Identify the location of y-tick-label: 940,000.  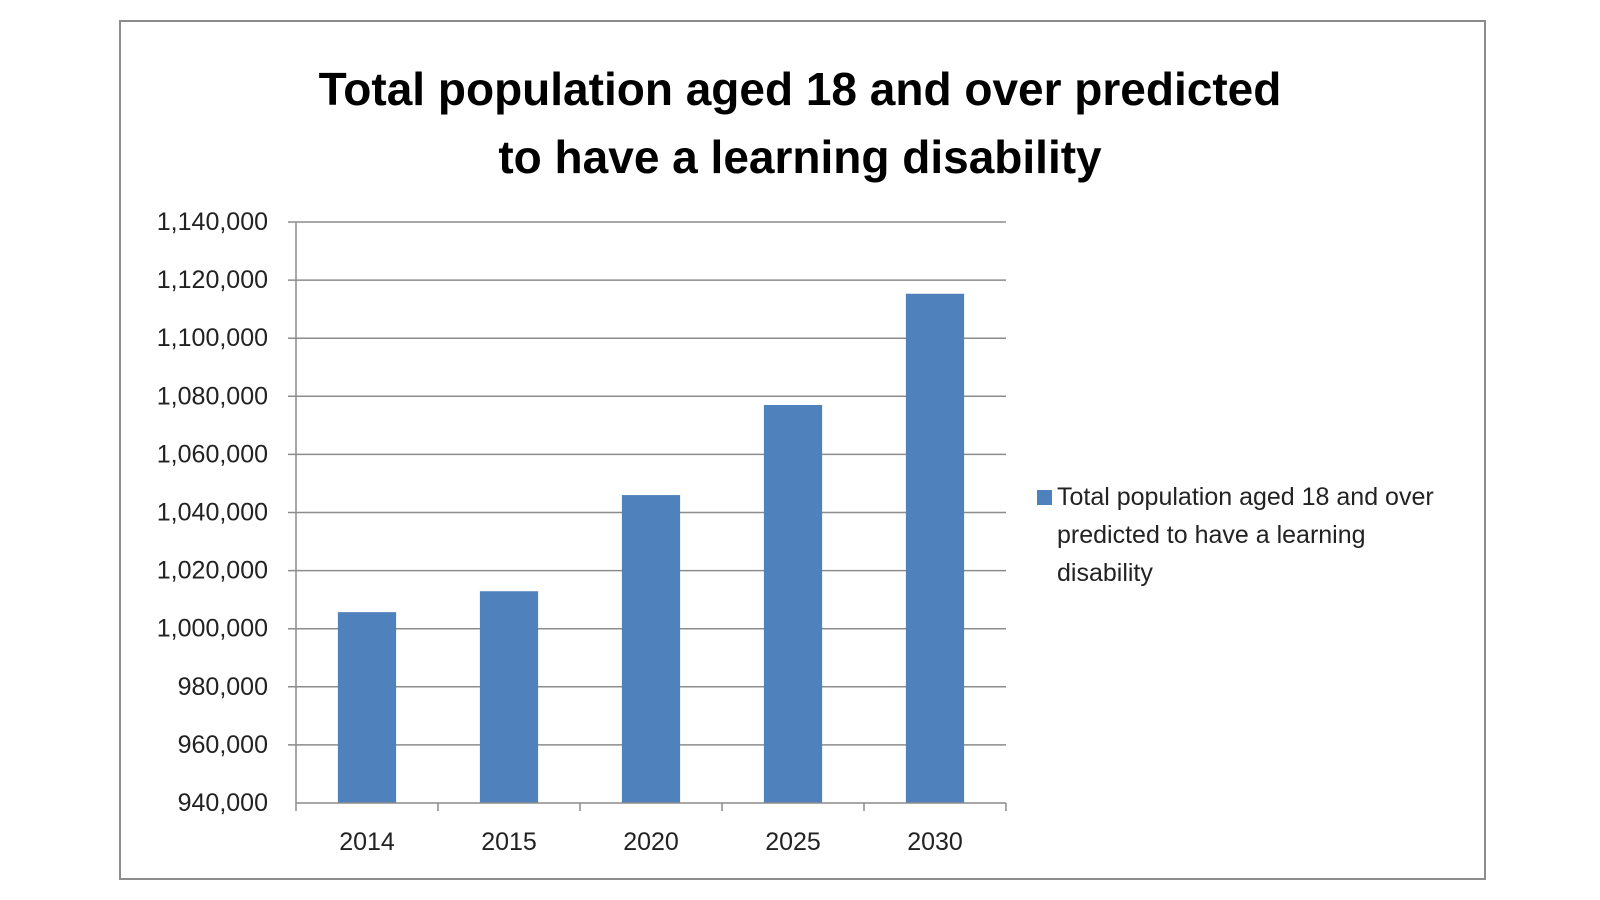
(223, 803).